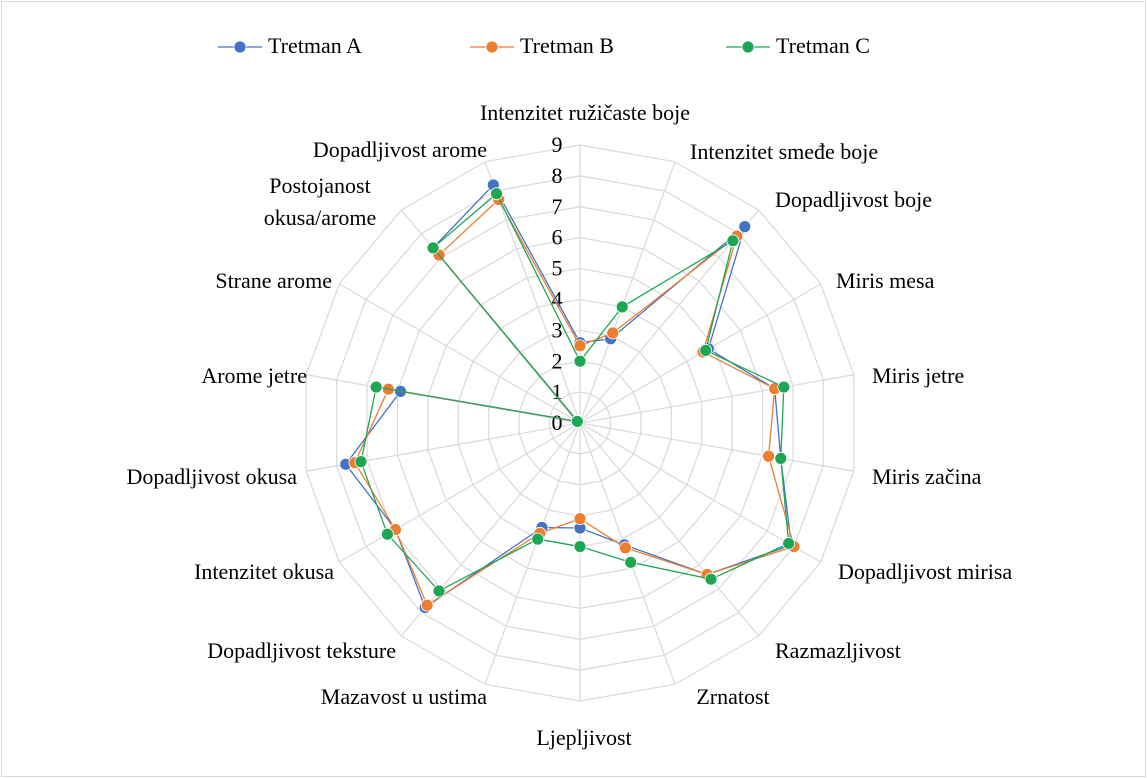  I want to click on category-label: Intenzitet smeđe boje, so click(784, 151).